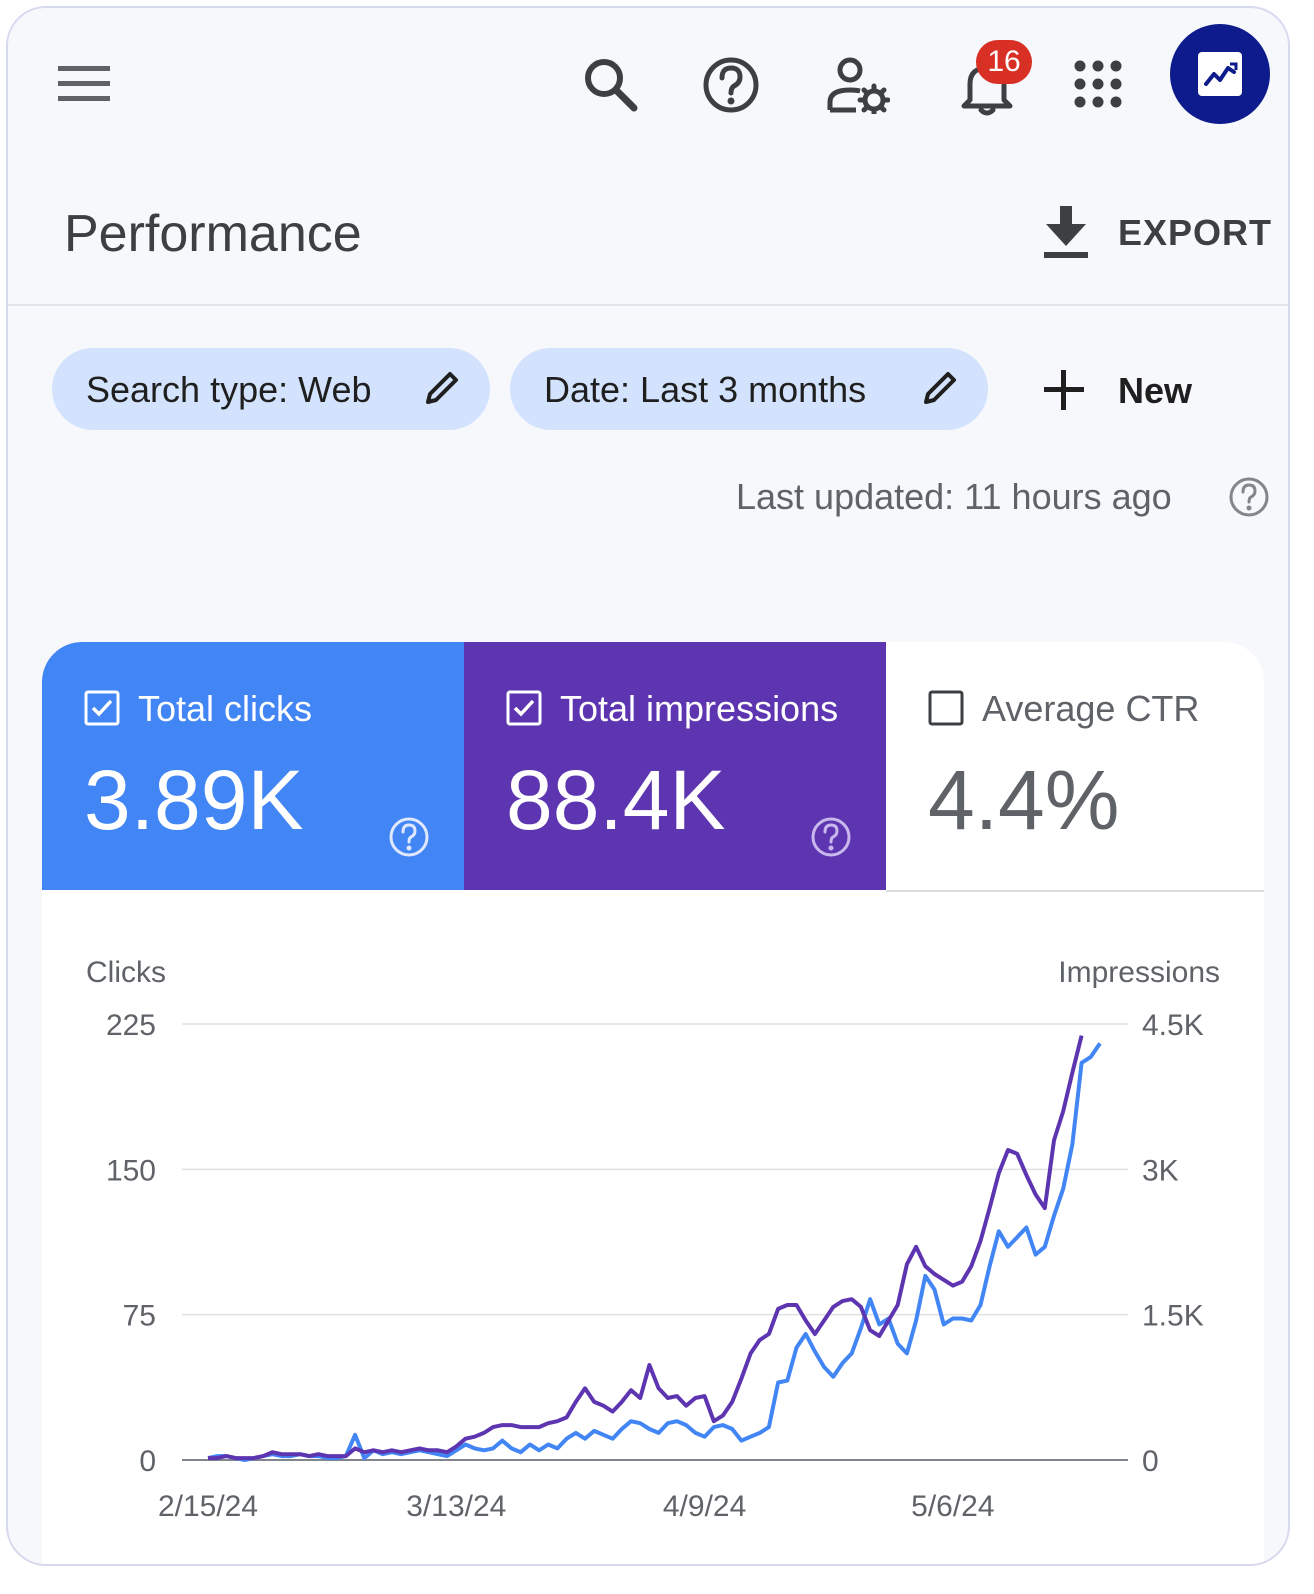  I want to click on metric-average-ctr: Average CTR 4.4%, so click(1075, 767).